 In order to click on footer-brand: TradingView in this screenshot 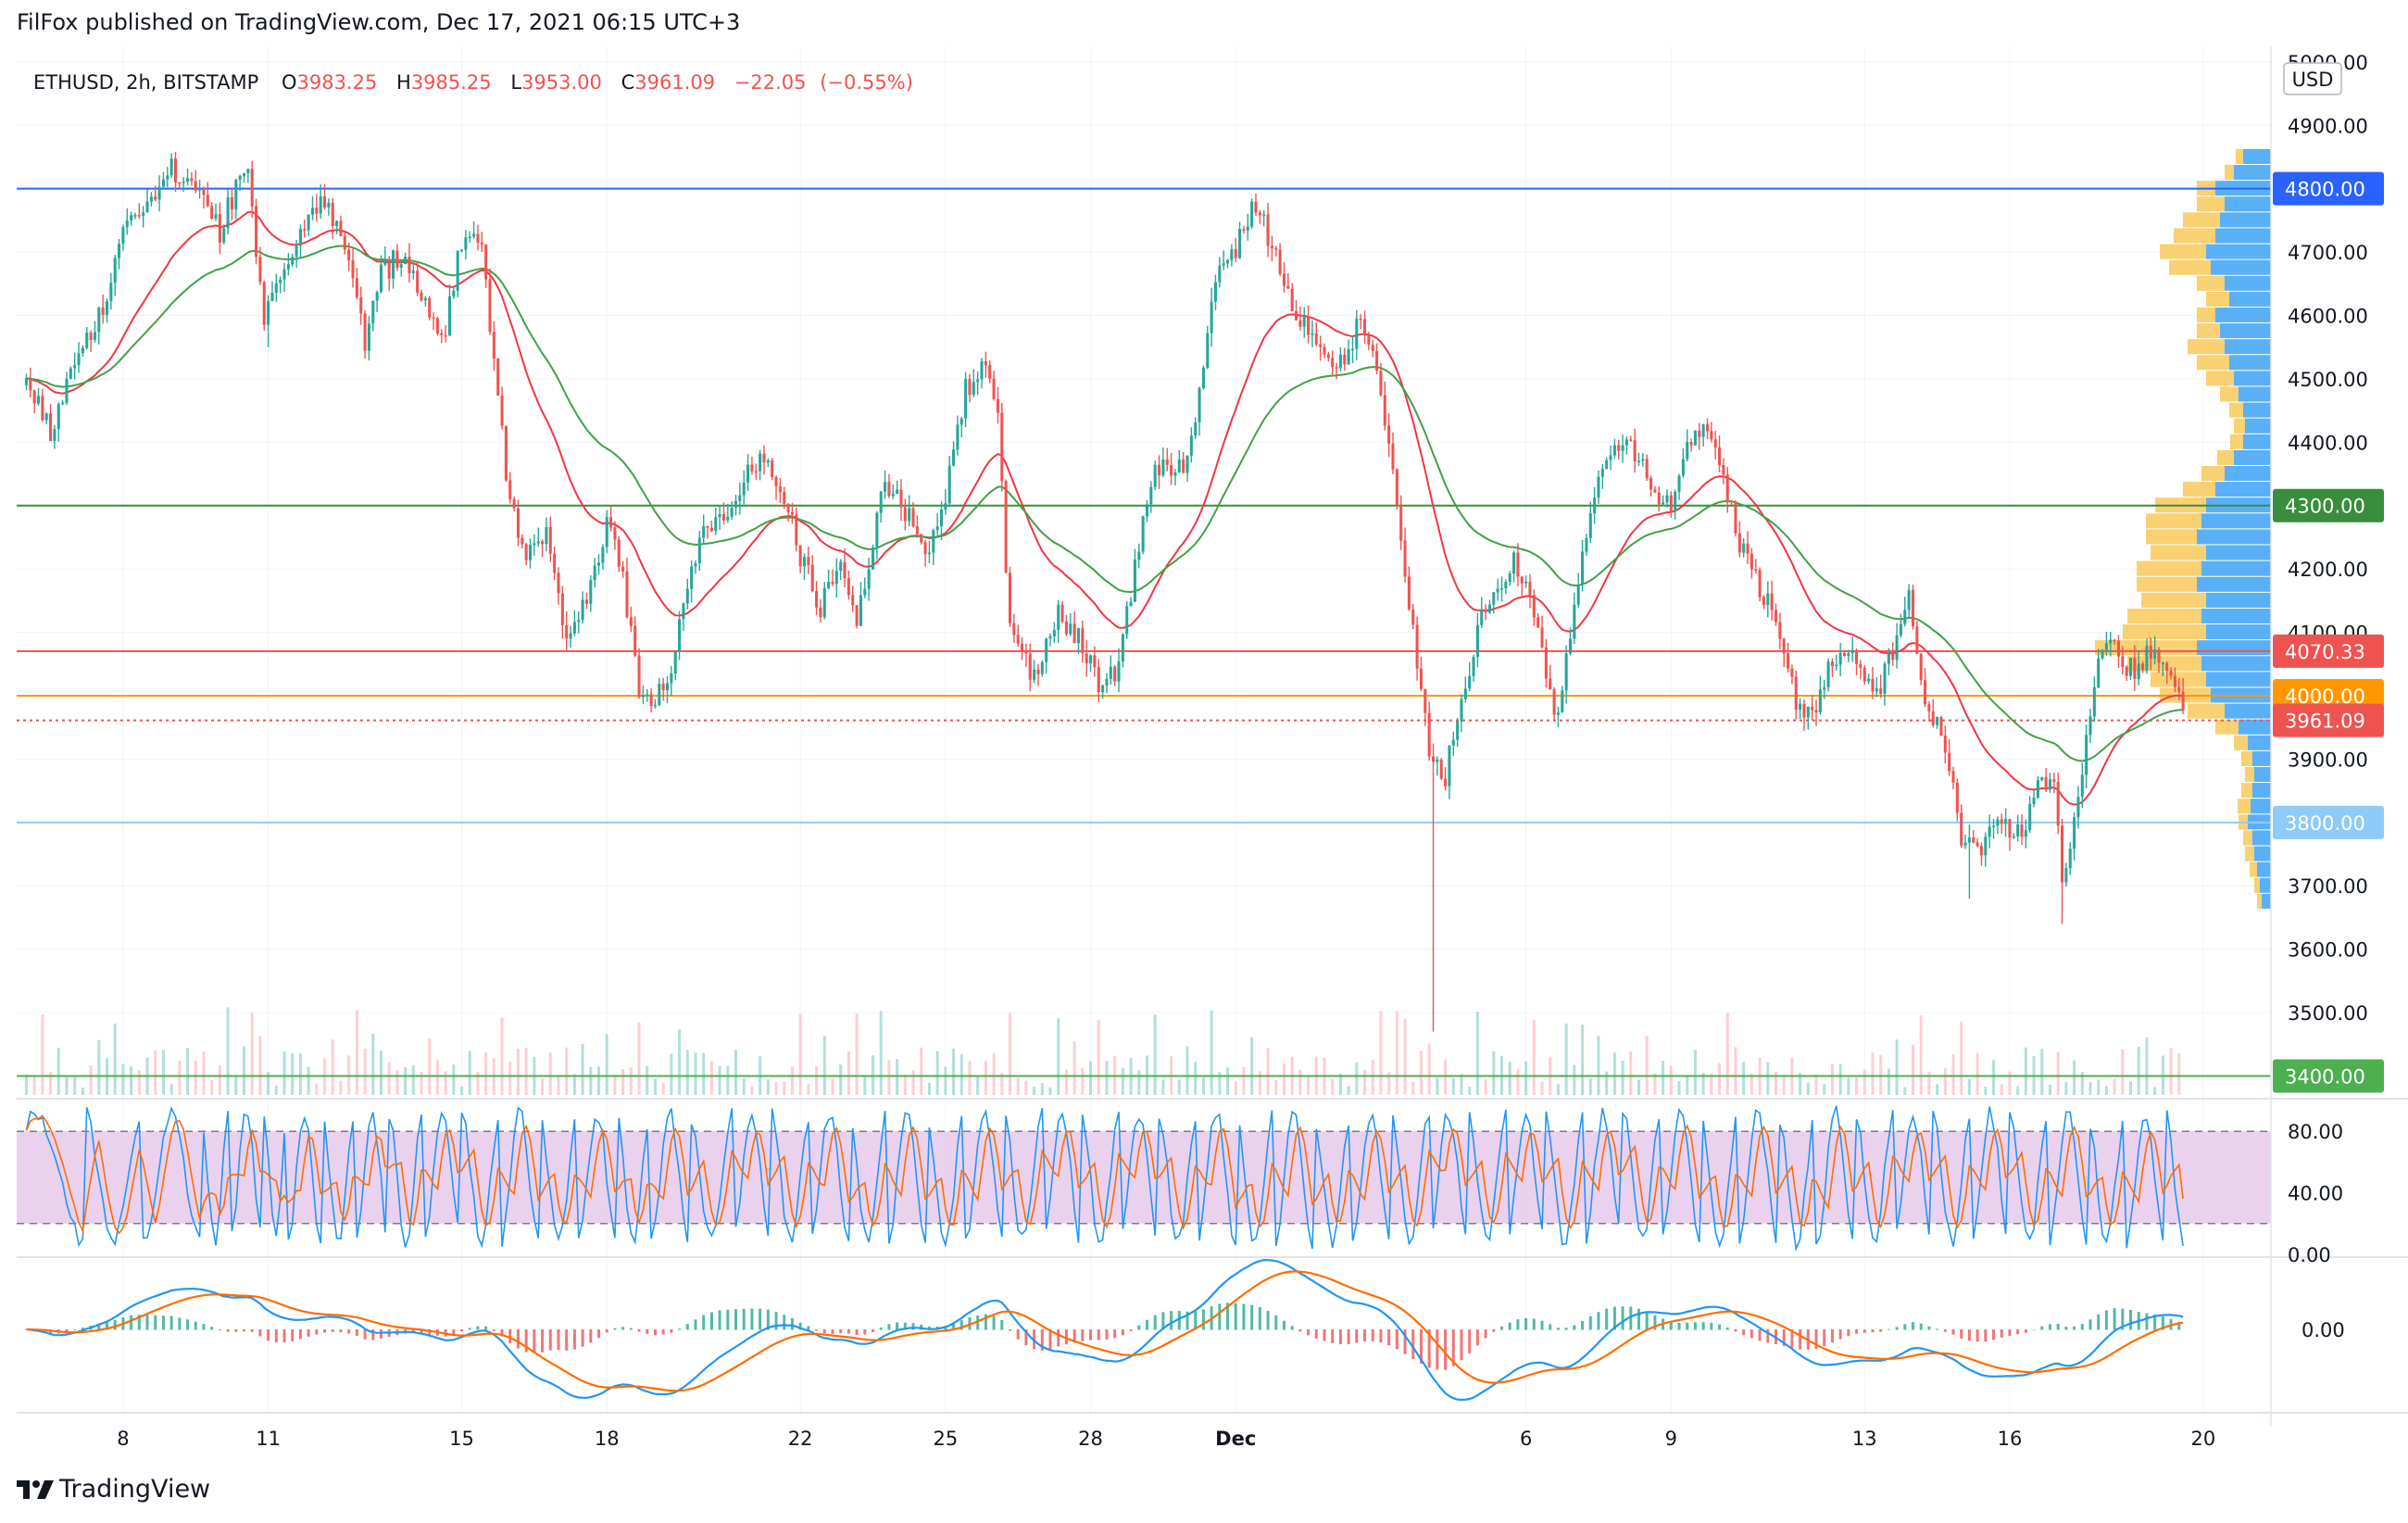, I will do `click(113, 1489)`.